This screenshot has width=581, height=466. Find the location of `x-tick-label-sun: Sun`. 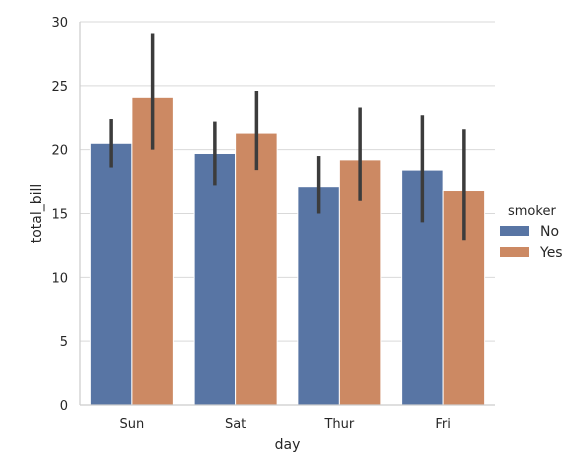

x-tick-label-sun: Sun is located at coordinates (132, 424).